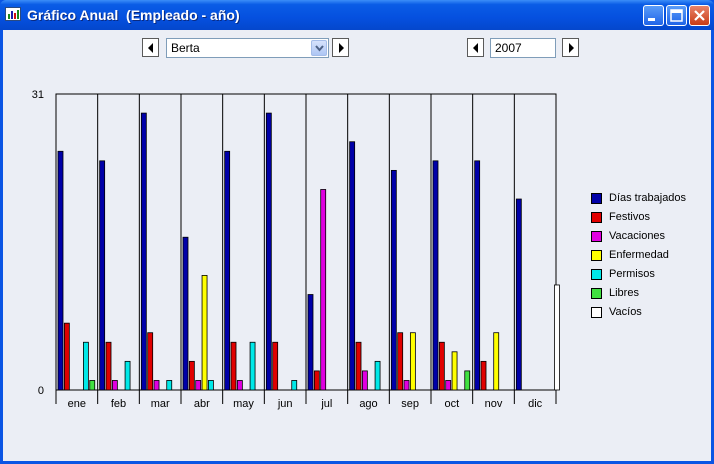 The width and height of the screenshot is (714, 464). What do you see at coordinates (441, 366) in the screenshot?
I see `bar-oct-Festivos` at bounding box center [441, 366].